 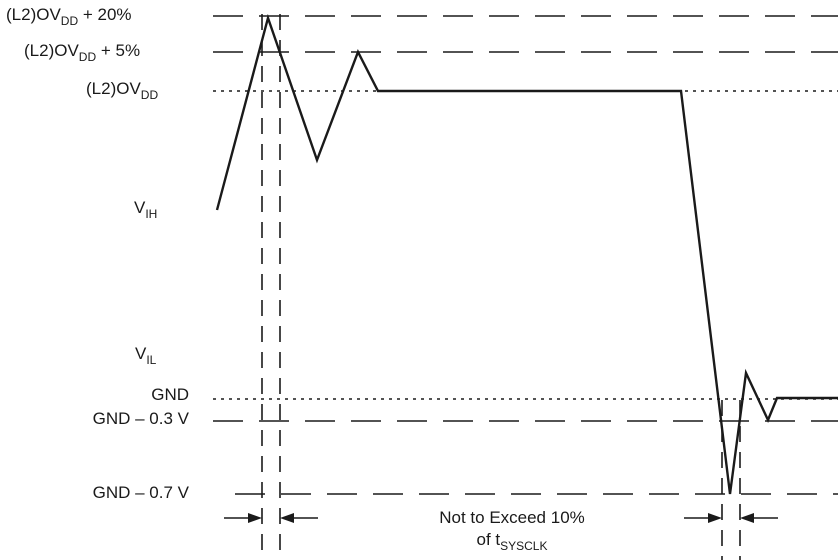 What do you see at coordinates (122, 90) in the screenshot?
I see `ovdd-label: (L2)OVDD` at bounding box center [122, 90].